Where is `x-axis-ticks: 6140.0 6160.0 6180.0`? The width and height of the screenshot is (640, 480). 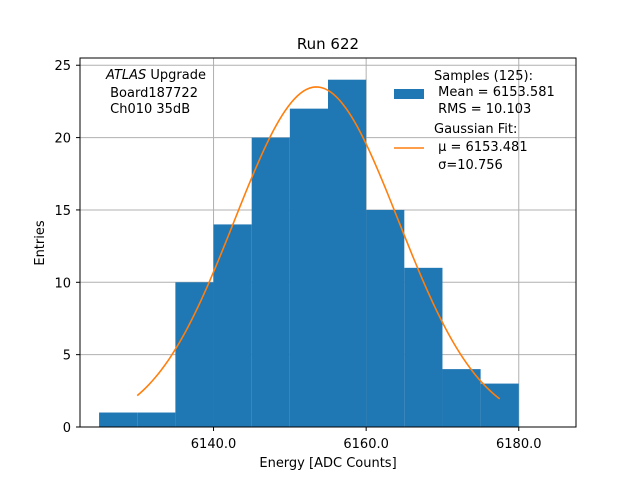
x-axis-ticks: 6140.0 6160.0 6180.0 is located at coordinates (366, 439).